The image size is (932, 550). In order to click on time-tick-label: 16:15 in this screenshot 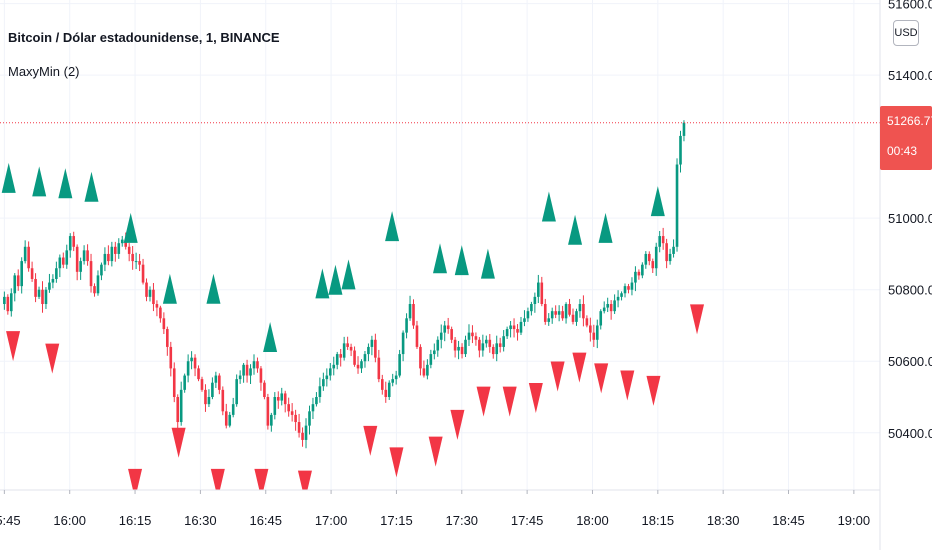, I will do `click(135, 520)`.